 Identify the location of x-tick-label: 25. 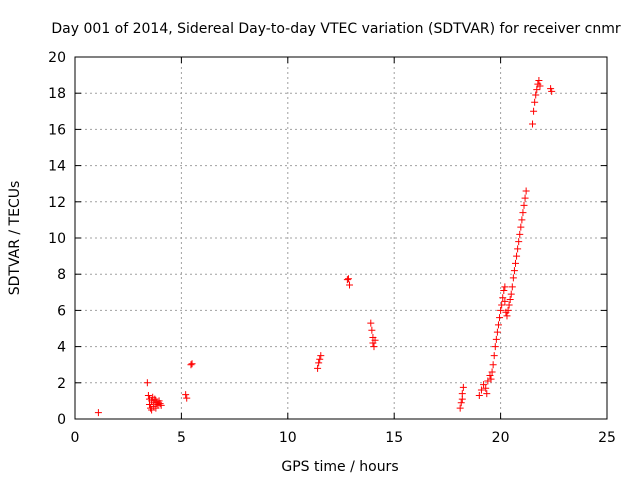
(607, 438).